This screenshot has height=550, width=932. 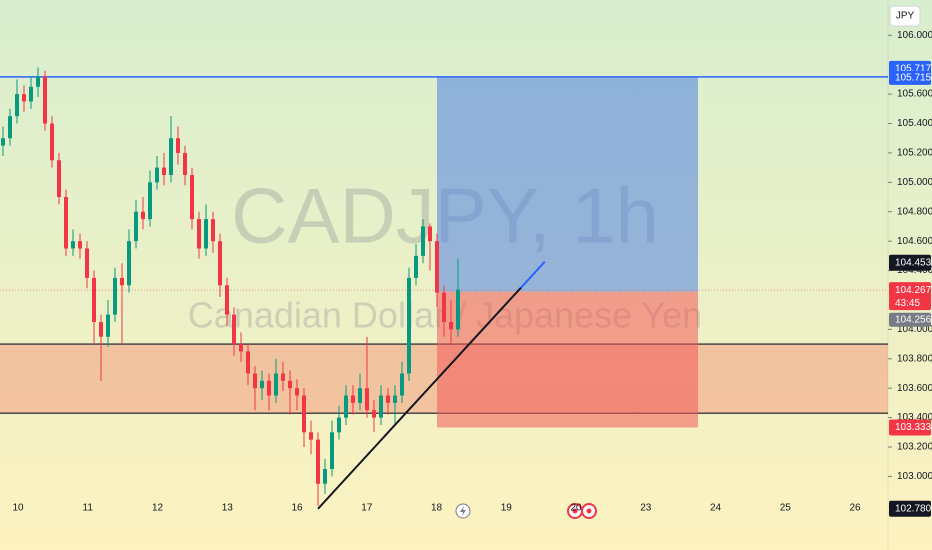 What do you see at coordinates (88, 508) in the screenshot?
I see `x-tick-label: 11` at bounding box center [88, 508].